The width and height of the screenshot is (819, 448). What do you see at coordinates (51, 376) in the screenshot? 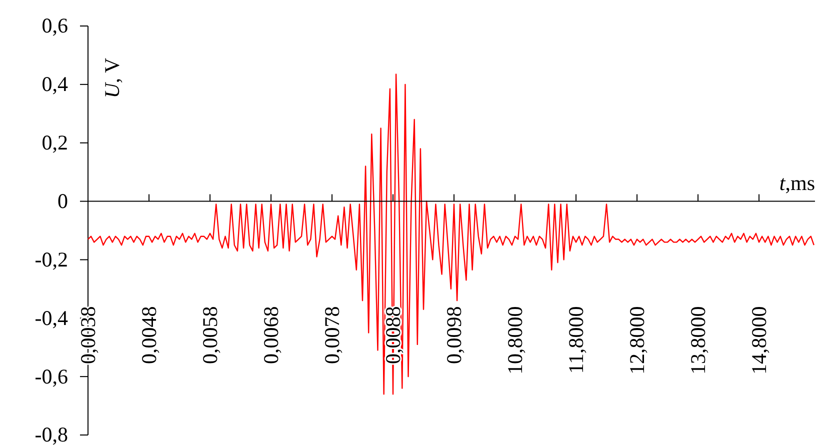
I see `y-tick-label: -0,6` at bounding box center [51, 376].